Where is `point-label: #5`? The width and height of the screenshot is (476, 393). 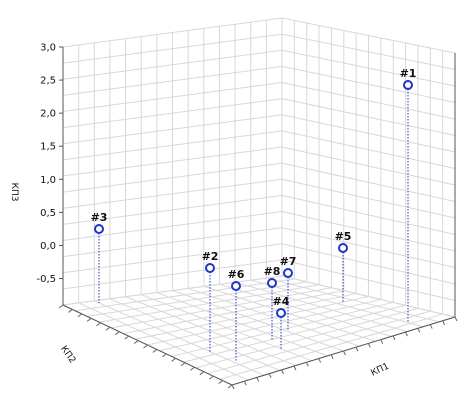
point-label: #5 is located at coordinates (343, 236).